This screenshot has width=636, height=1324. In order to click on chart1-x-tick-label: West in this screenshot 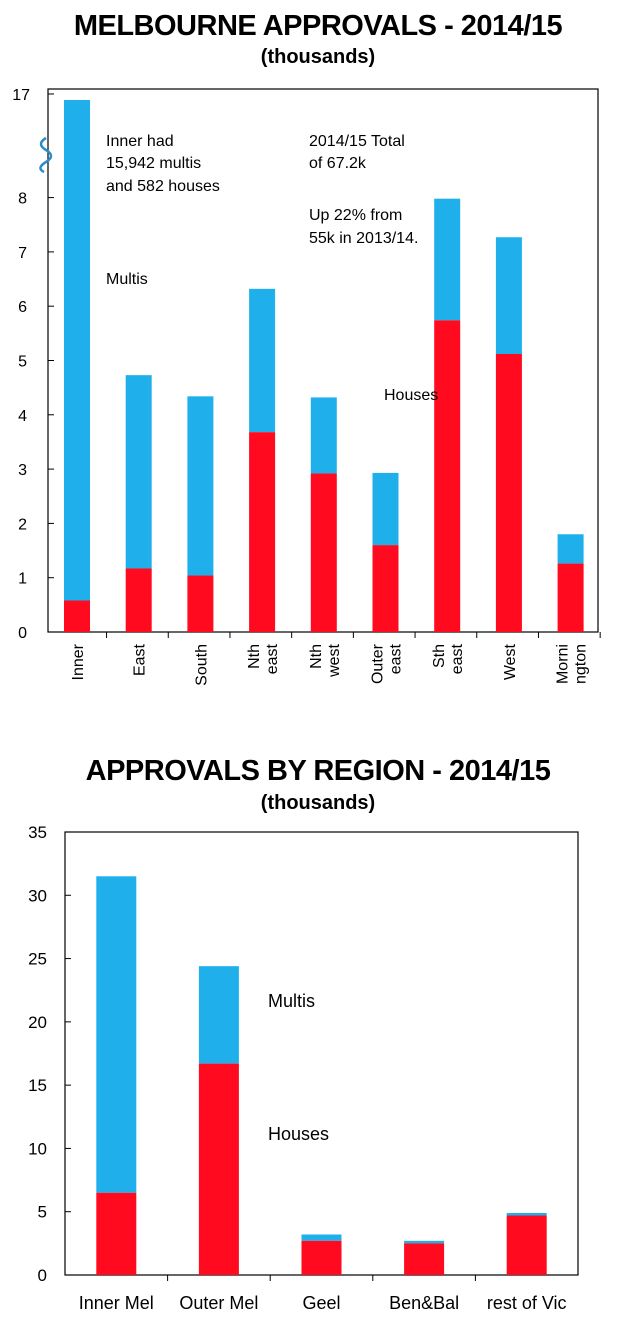, I will do `click(510, 661)`.